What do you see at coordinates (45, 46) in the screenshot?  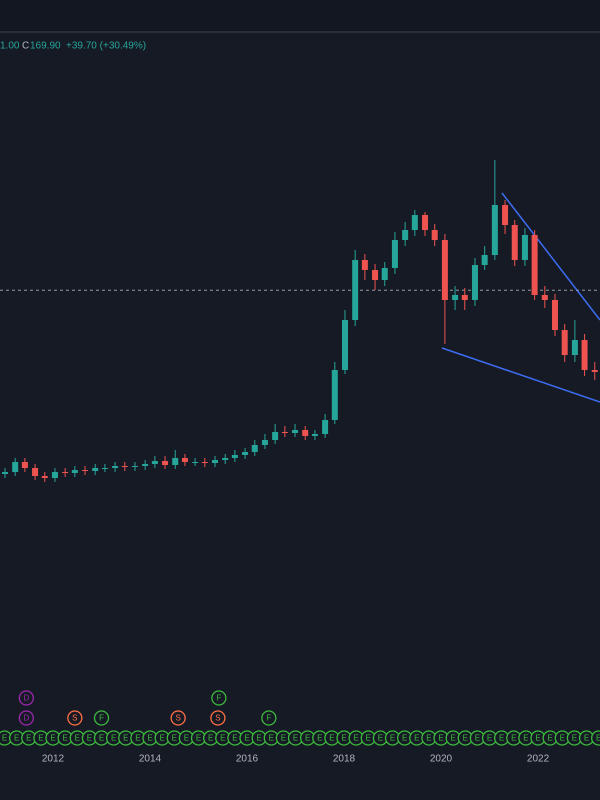 I see `close-value: 169.90` at bounding box center [45, 46].